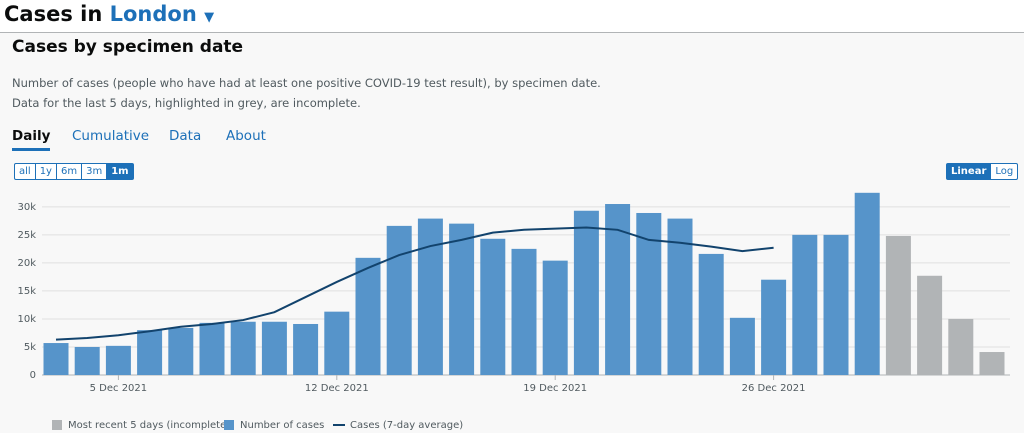 This screenshot has width=1024, height=433. I want to click on range-button: 3m, so click(95, 171).